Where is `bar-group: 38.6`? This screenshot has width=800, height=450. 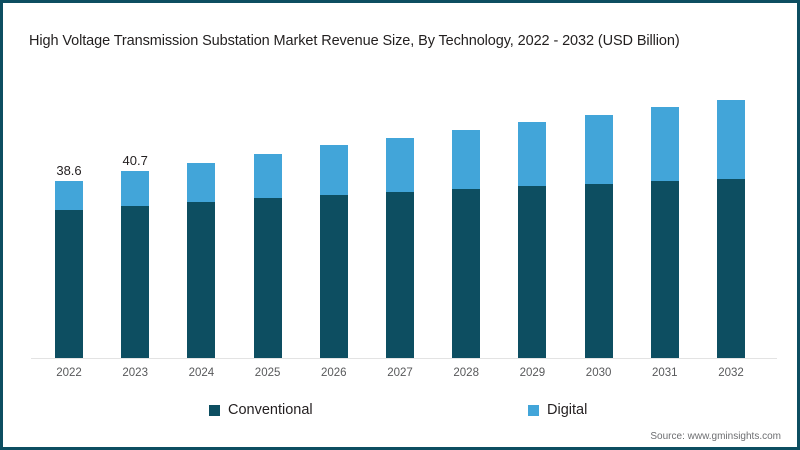 bar-group: 38.6 is located at coordinates (69, 261).